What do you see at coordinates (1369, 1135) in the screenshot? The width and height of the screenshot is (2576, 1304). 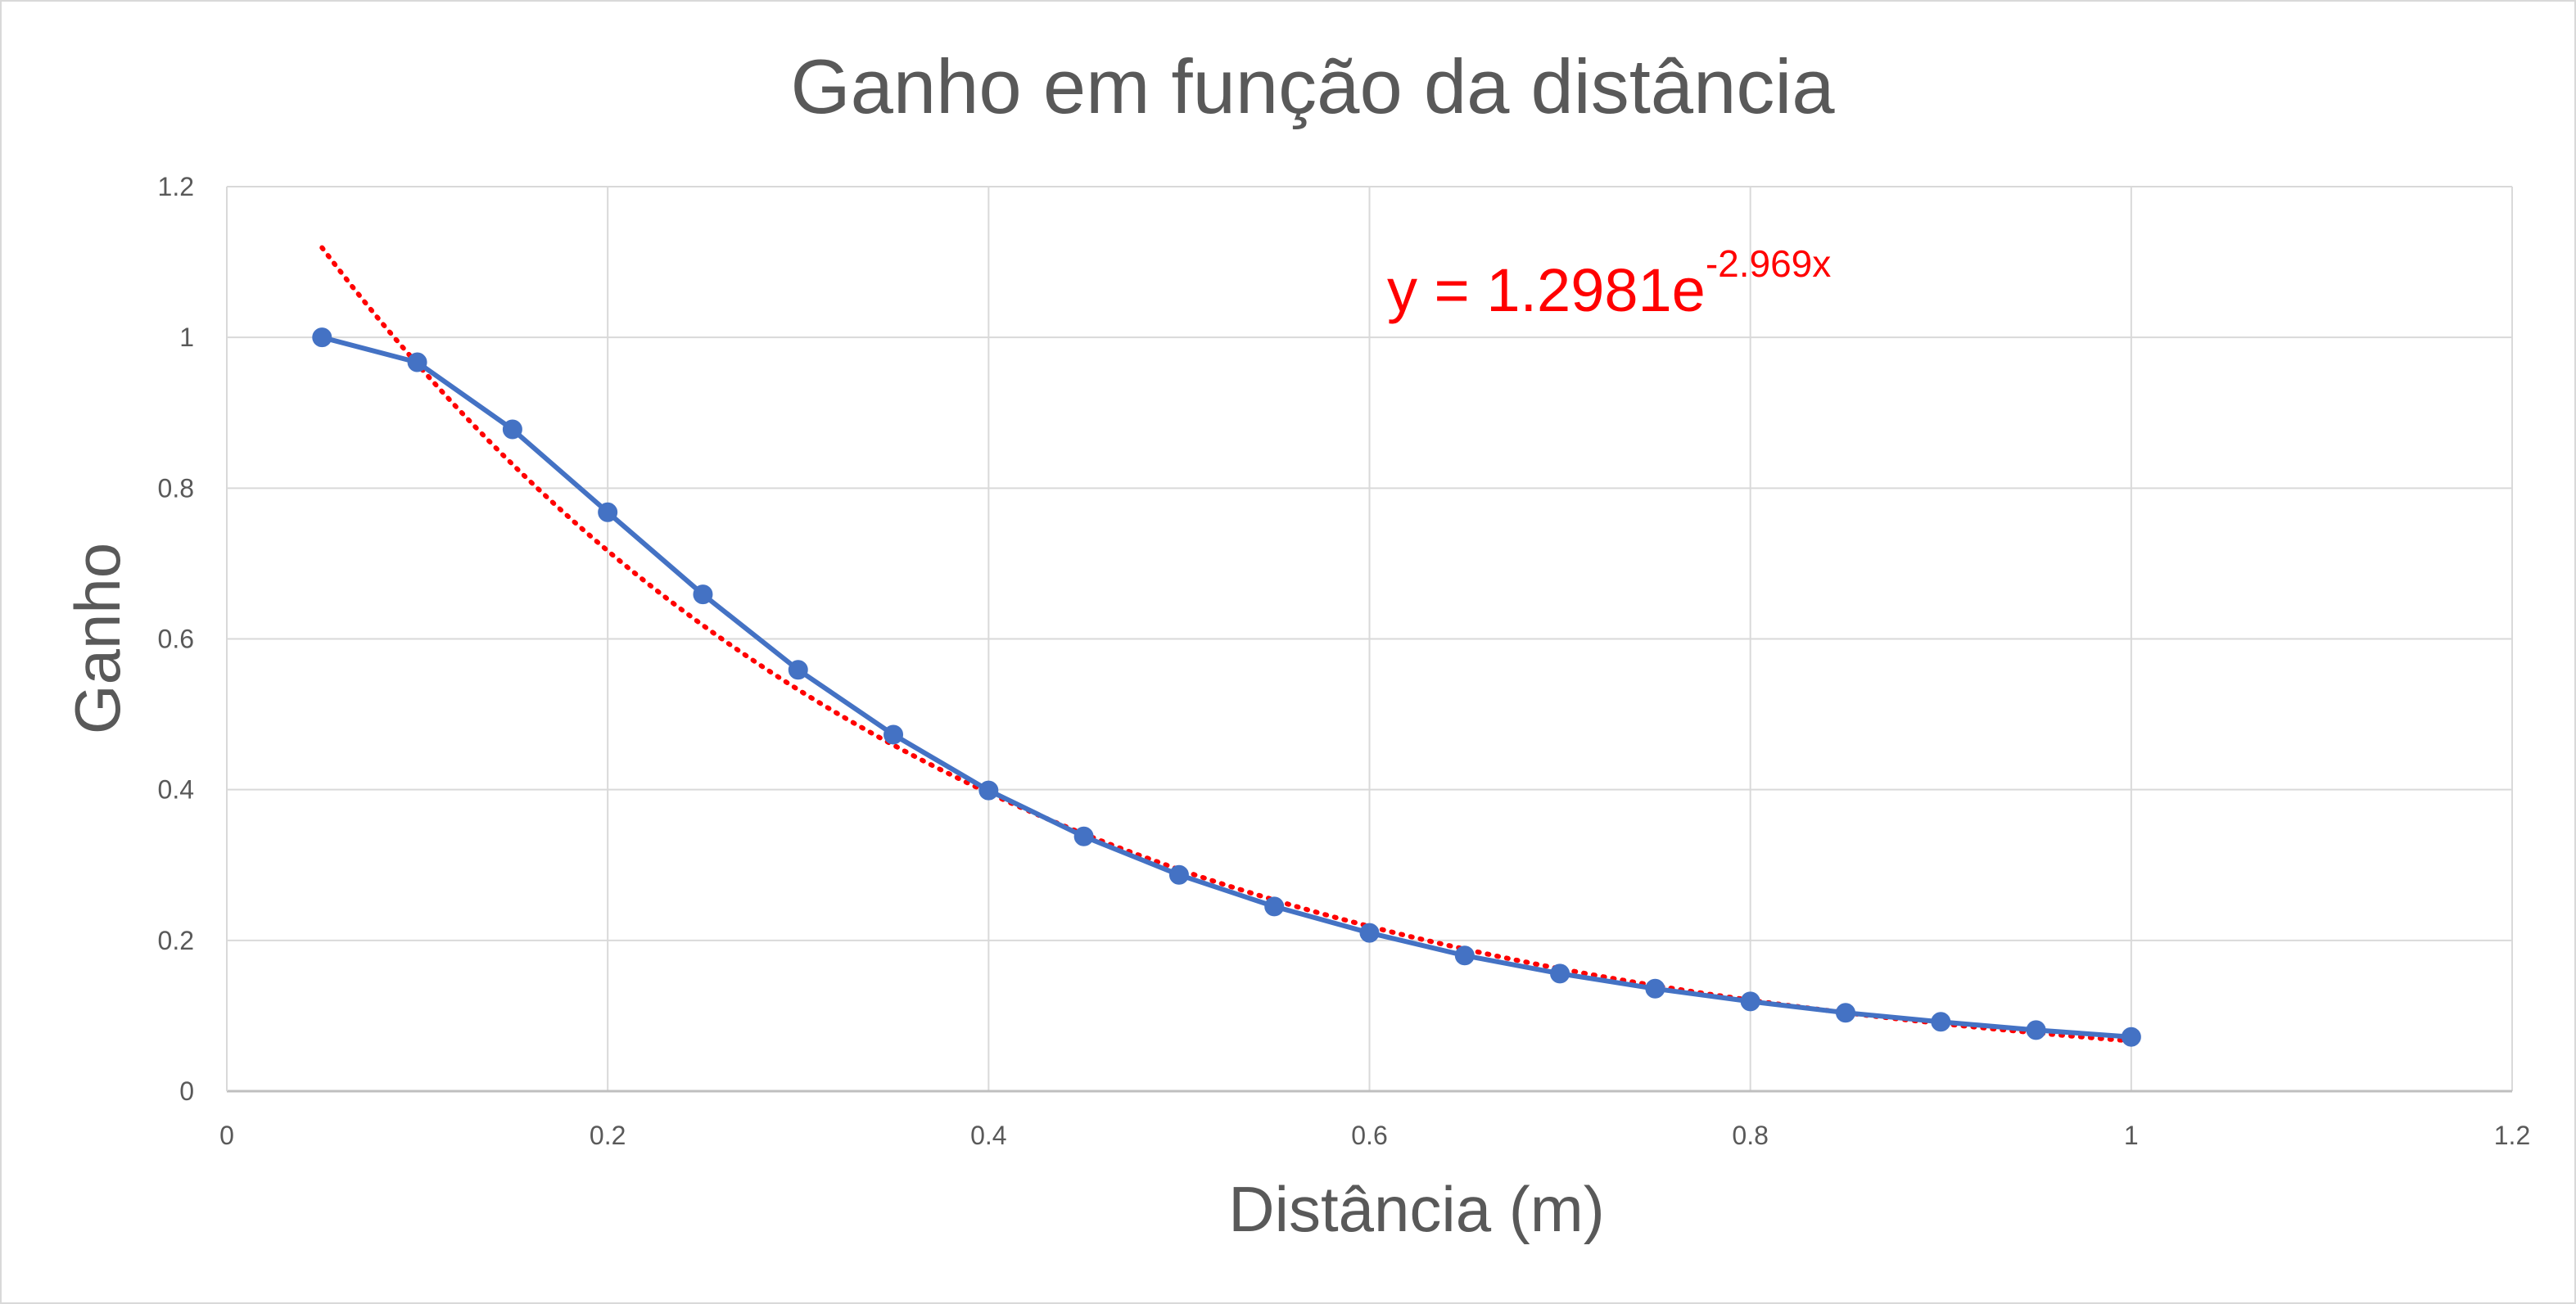 I see `x-tick-label: 0.6` at bounding box center [1369, 1135].